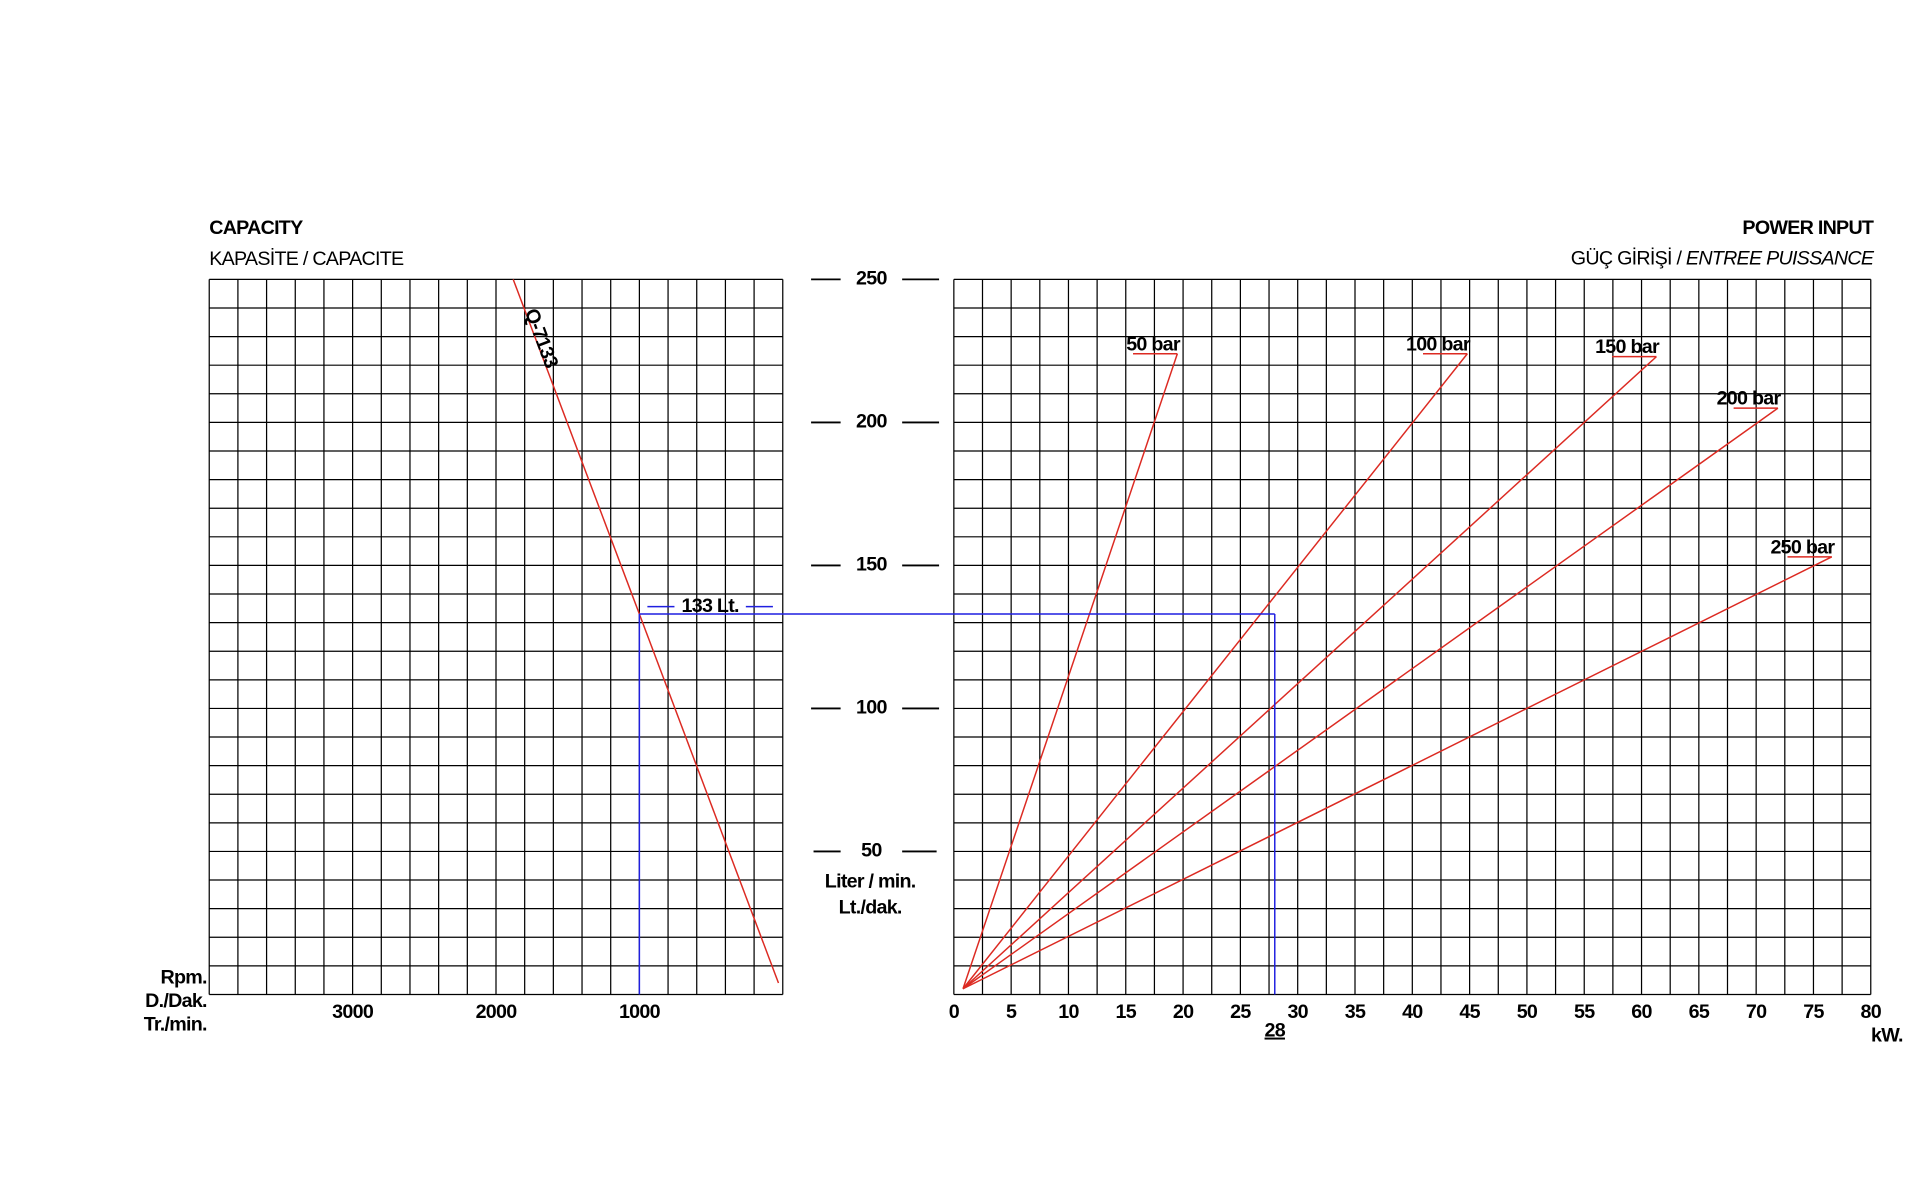 The height and width of the screenshot is (1200, 1920). Describe the element at coordinates (1153, 344) in the screenshot. I see `series-label: 50 bar` at that location.